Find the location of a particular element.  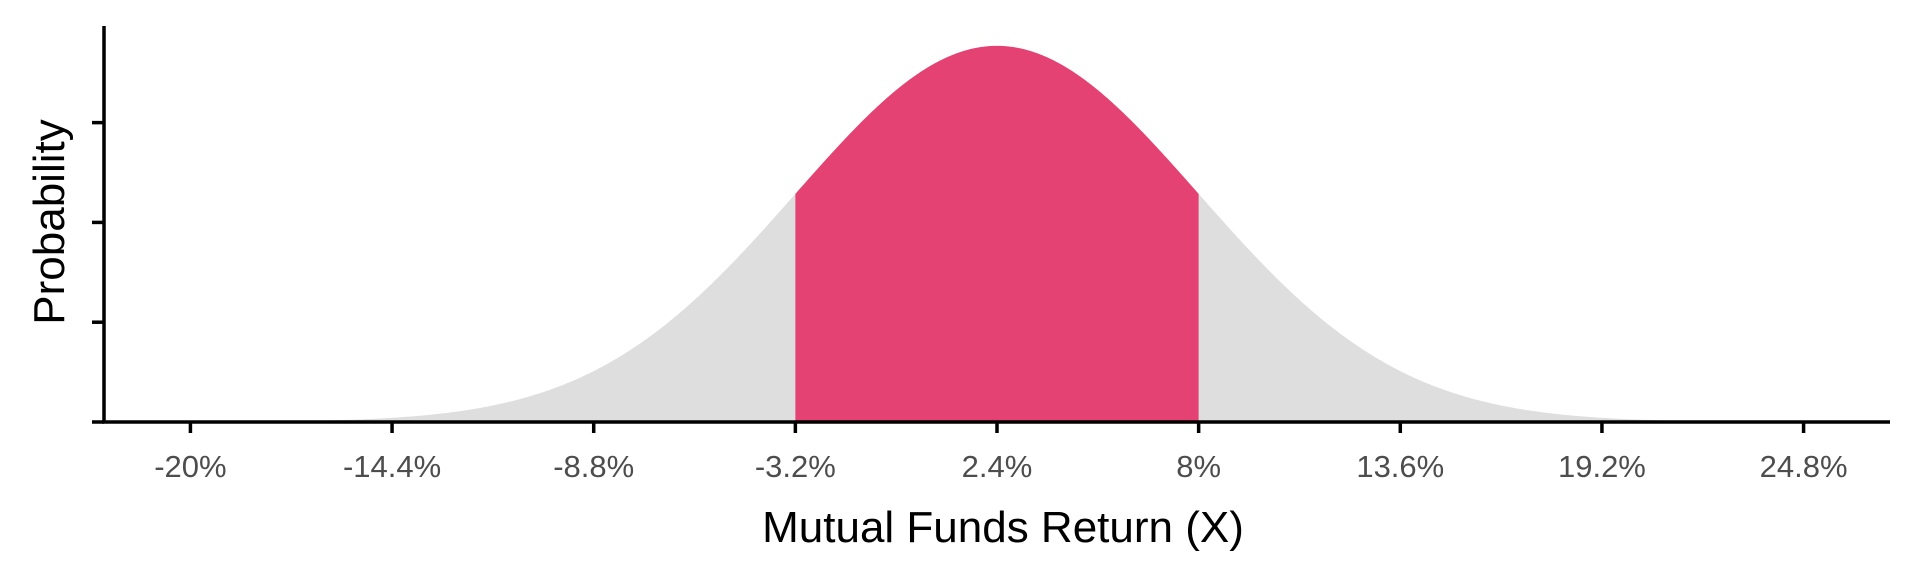

x-tick-label: 8% is located at coordinates (1198, 466).